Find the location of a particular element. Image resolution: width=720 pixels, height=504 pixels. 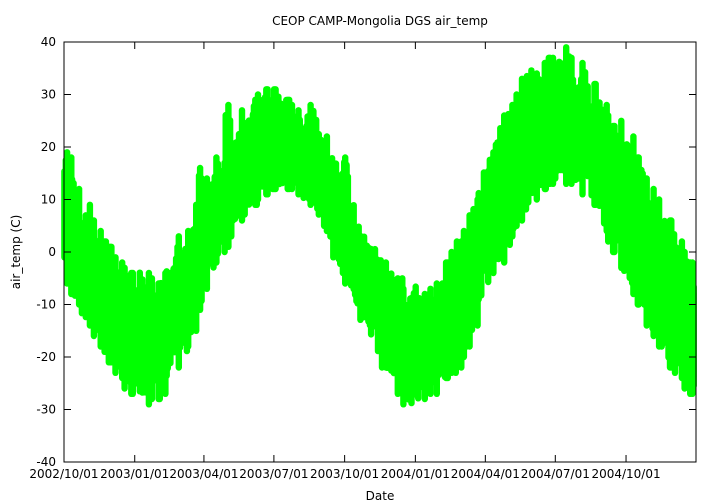

x-tick-label: 2004/04/01 is located at coordinates (485, 474).